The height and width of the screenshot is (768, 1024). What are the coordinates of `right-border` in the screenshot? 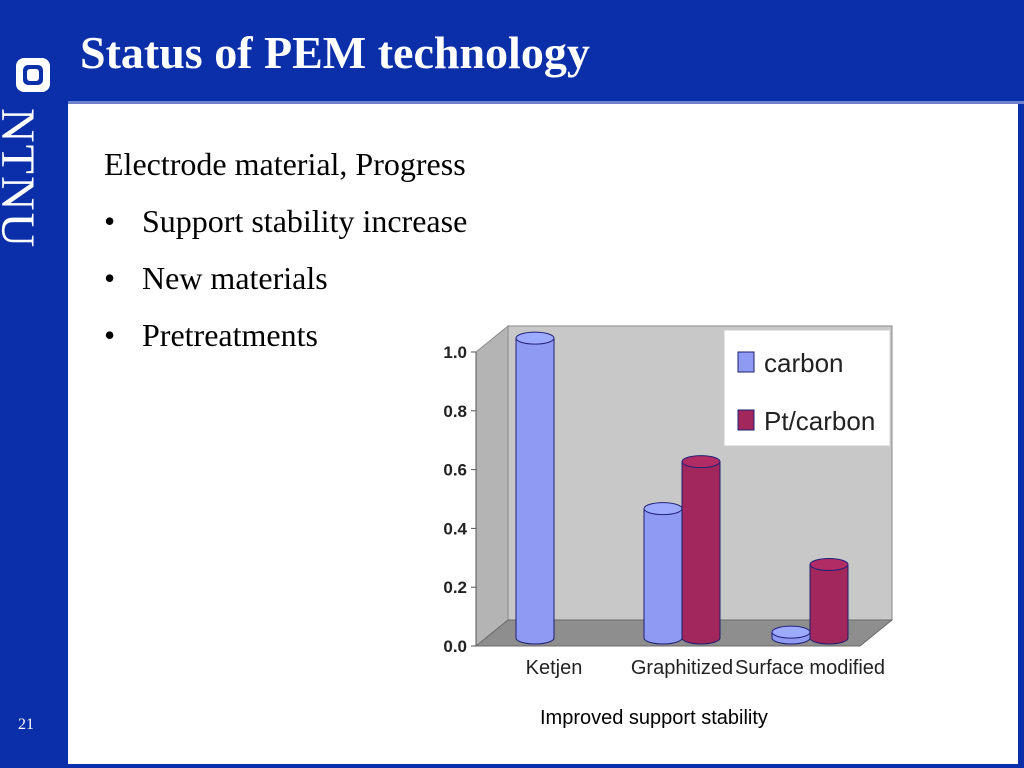 It's located at (1021, 436).